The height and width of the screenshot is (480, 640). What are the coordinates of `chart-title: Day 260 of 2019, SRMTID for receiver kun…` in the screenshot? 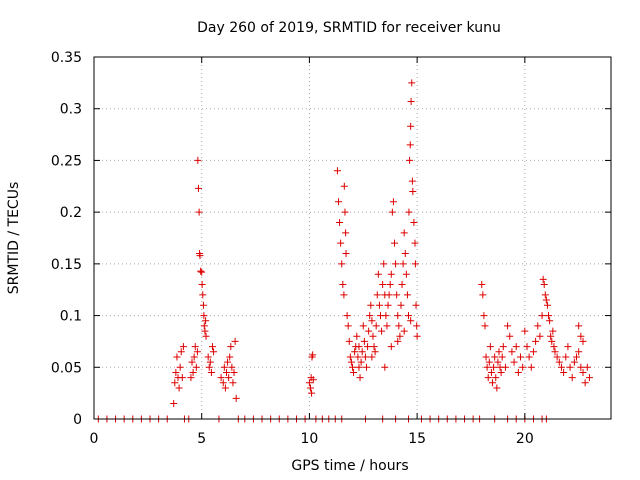 It's located at (349, 28).